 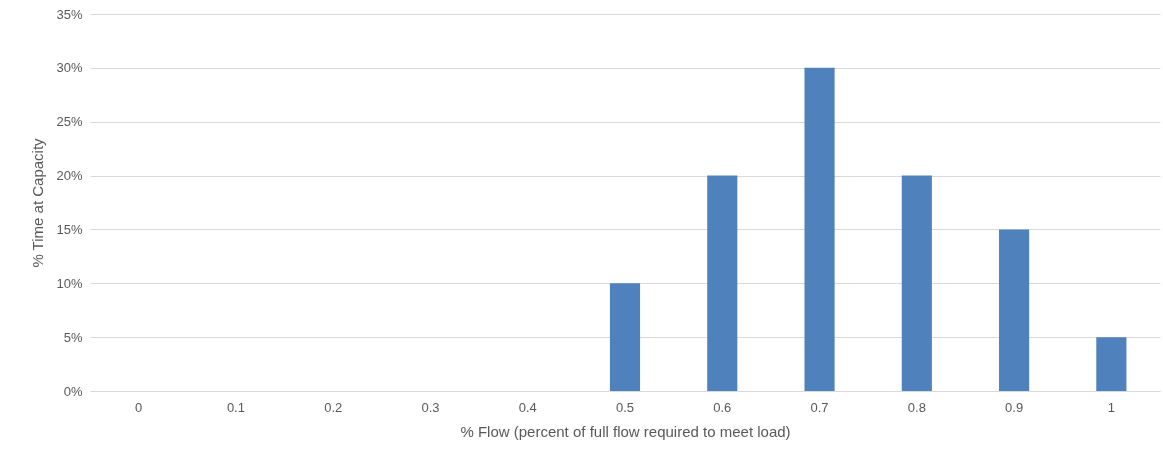 I want to click on x-tick-label: 0.4, so click(x=527, y=407).